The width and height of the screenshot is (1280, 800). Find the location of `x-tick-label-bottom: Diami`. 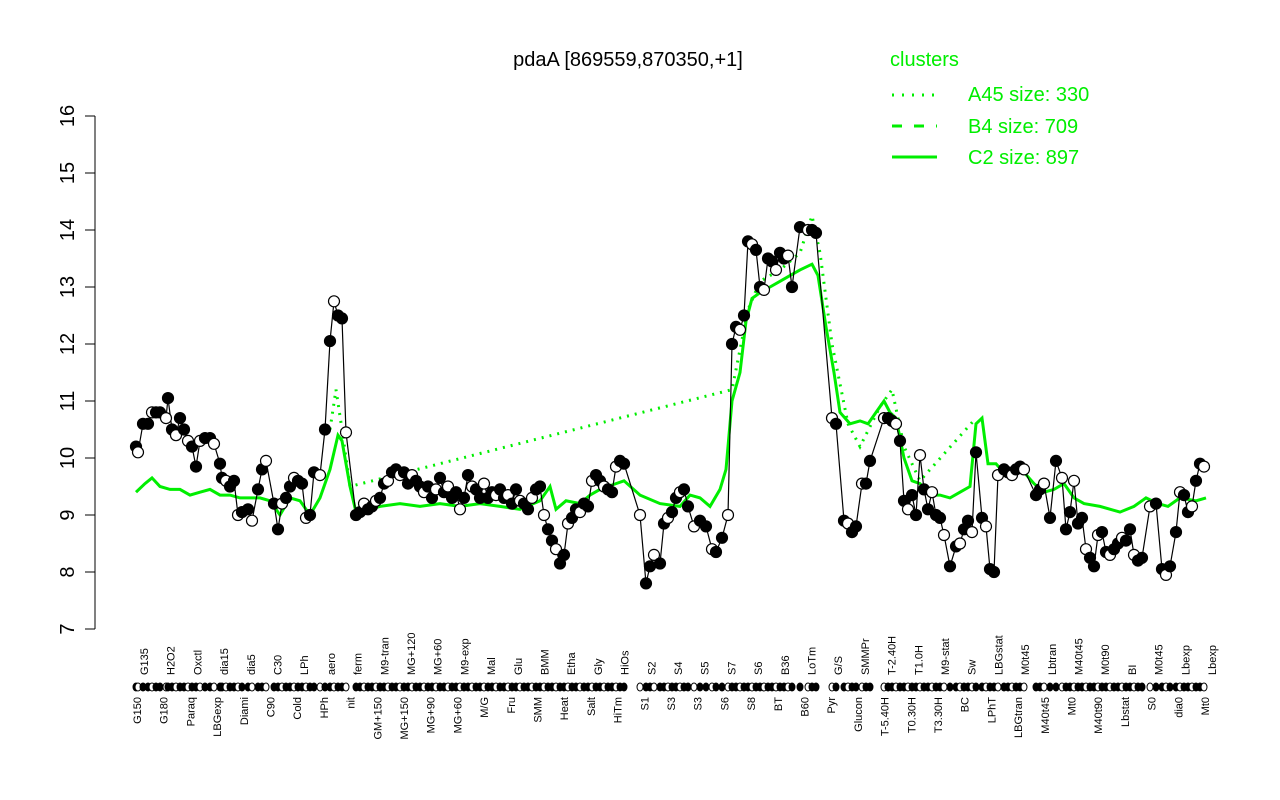

x-tick-label-bottom: Diami is located at coordinates (245, 711).